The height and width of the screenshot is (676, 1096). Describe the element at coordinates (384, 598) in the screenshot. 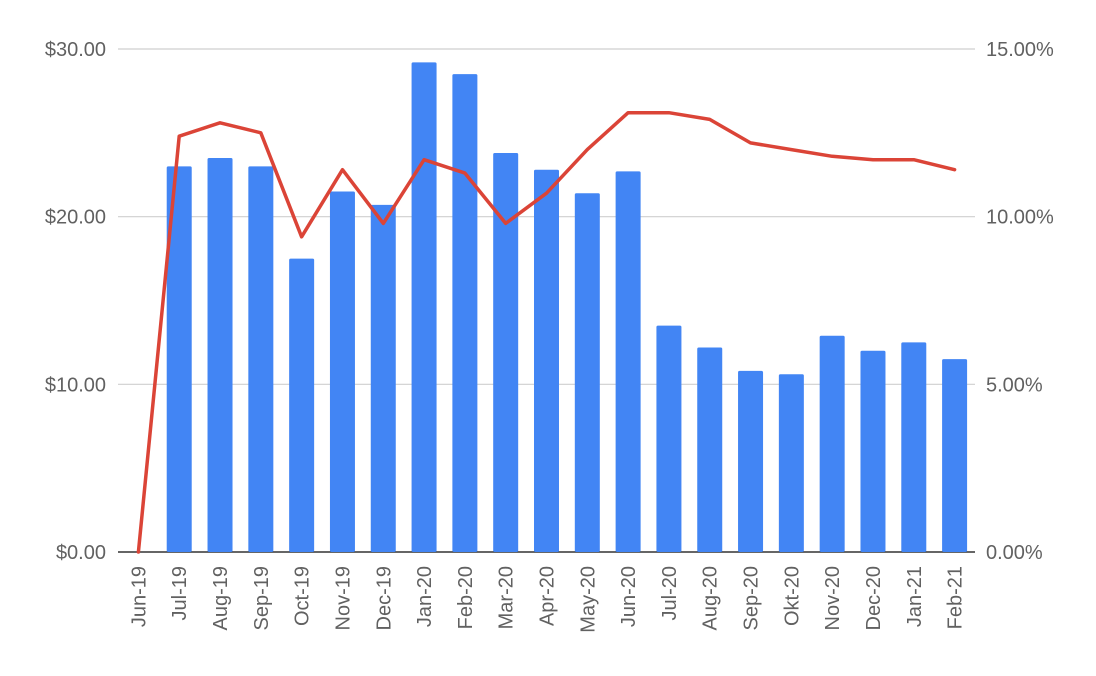

I see `x-axis-tick-label: Dec-19` at that location.